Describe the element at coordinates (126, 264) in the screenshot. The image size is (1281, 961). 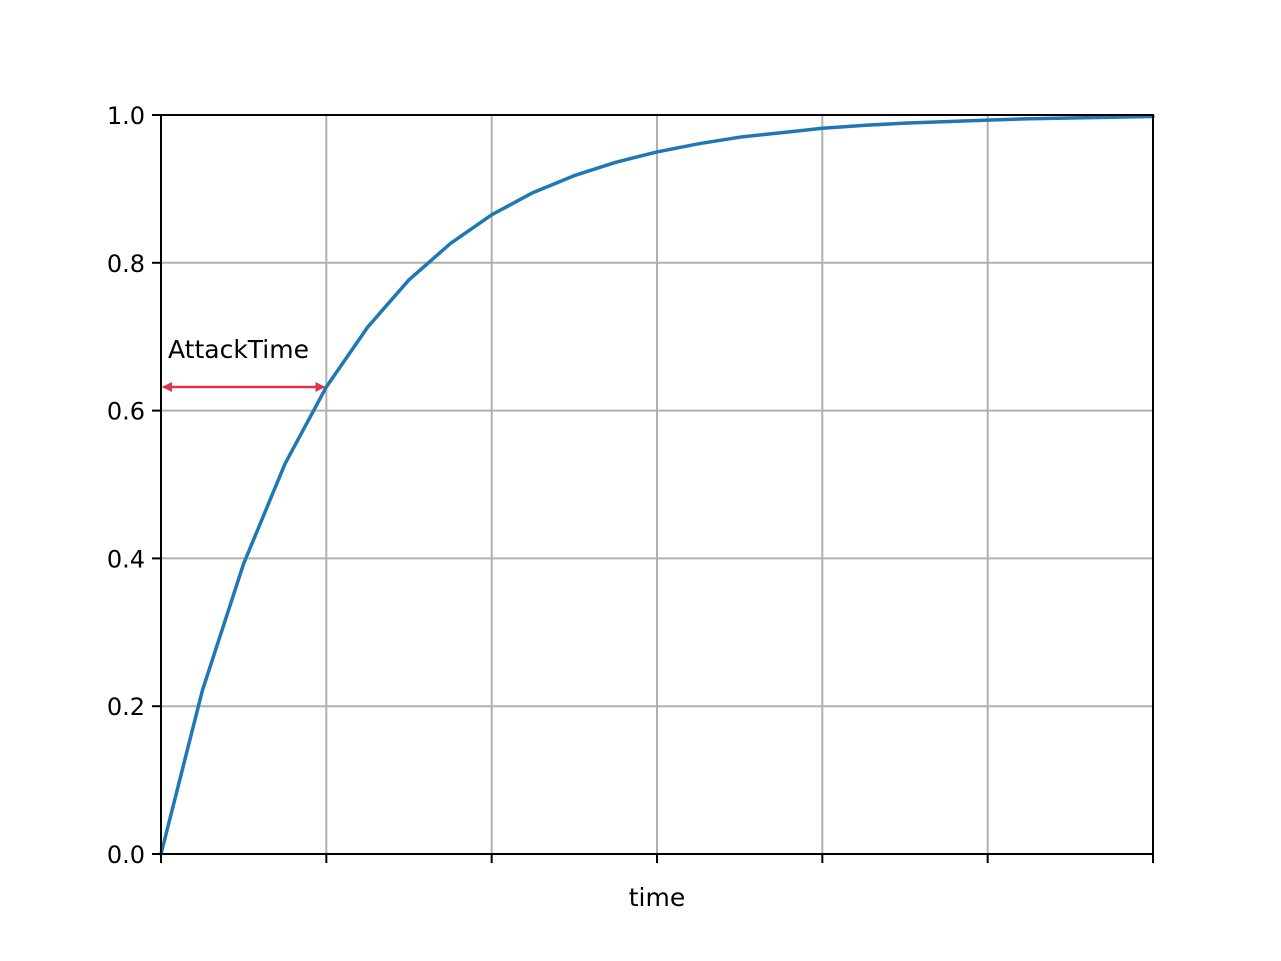
I see `y-tick-label: 0.8` at that location.